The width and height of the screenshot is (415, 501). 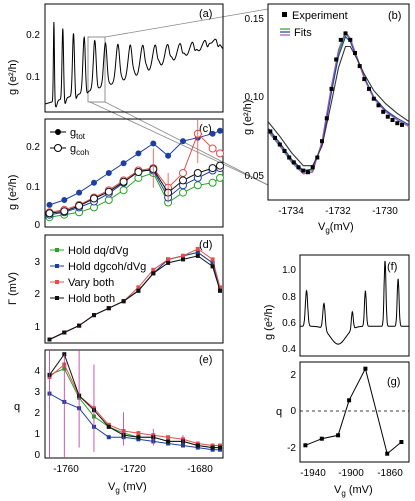 What do you see at coordinates (179, 143) in the screenshot?
I see `zoom-connector-c` at bounding box center [179, 143].